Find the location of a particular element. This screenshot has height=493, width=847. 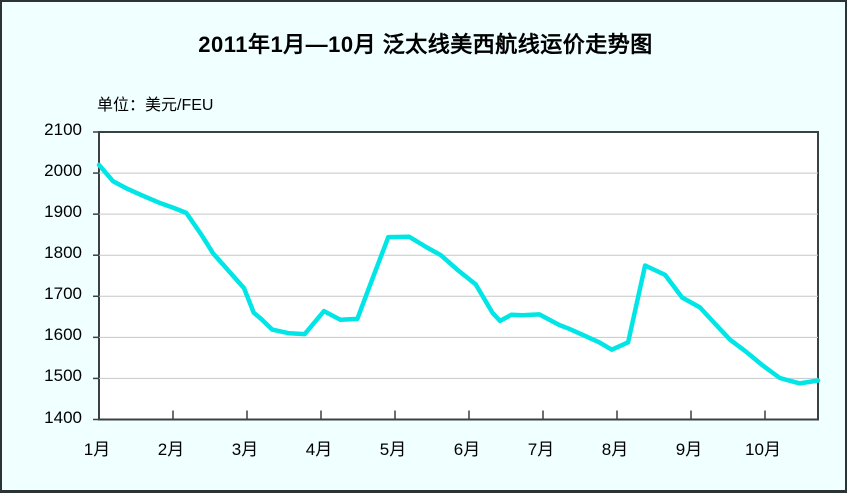

unit-label: 单位：美元/FEU is located at coordinates (155, 105).